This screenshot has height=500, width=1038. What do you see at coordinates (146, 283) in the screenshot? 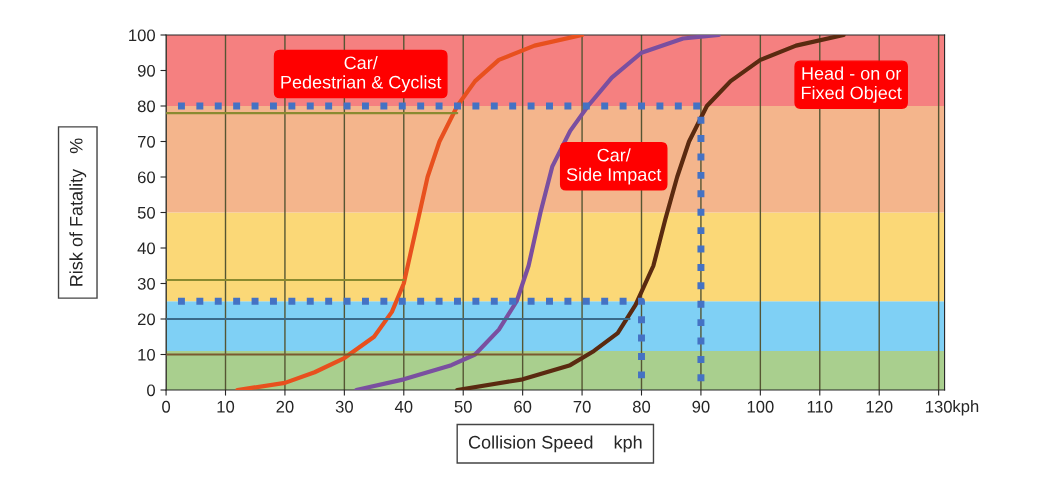
I see `y-tick-label: 30` at bounding box center [146, 283].